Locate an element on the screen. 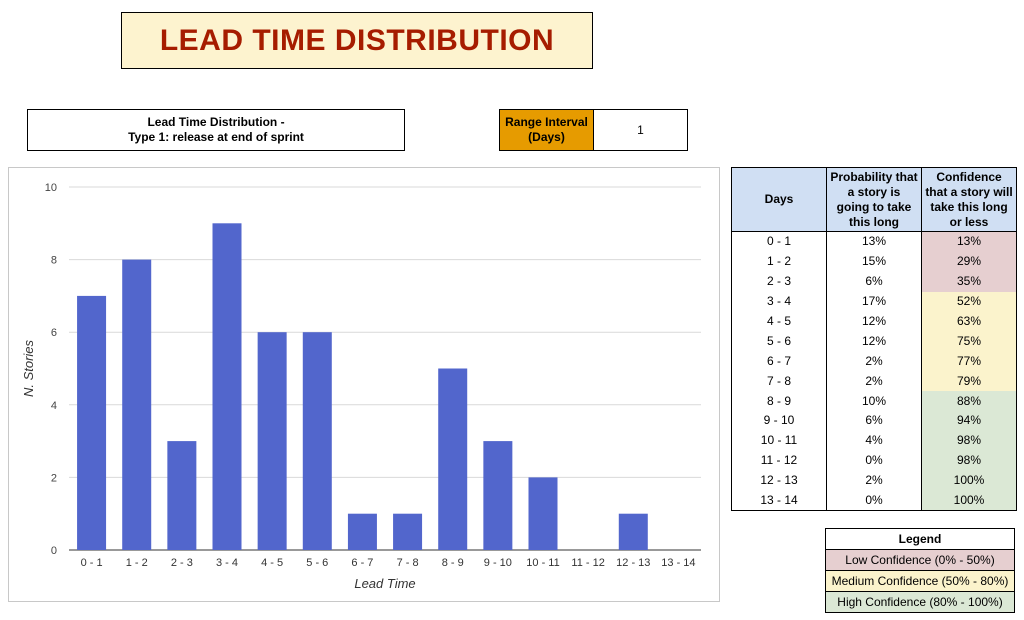 The image size is (1024, 620). x-tick-label: 13 - 14 is located at coordinates (678, 563).